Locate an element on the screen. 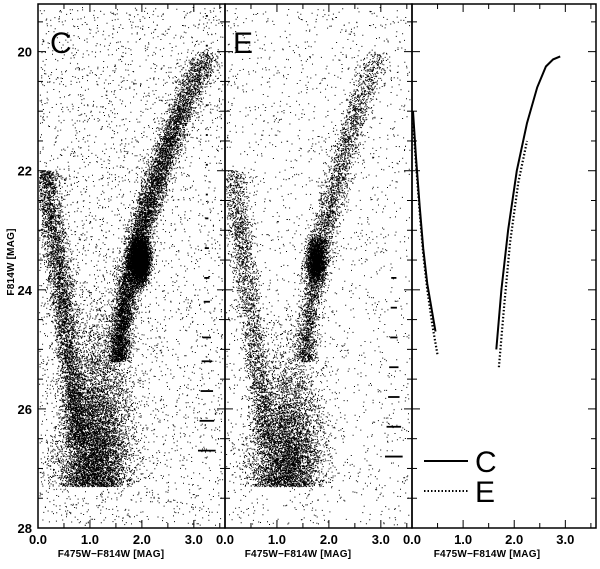 This screenshot has width=600, height=569. y-tick-label: 24 is located at coordinates (25, 290).